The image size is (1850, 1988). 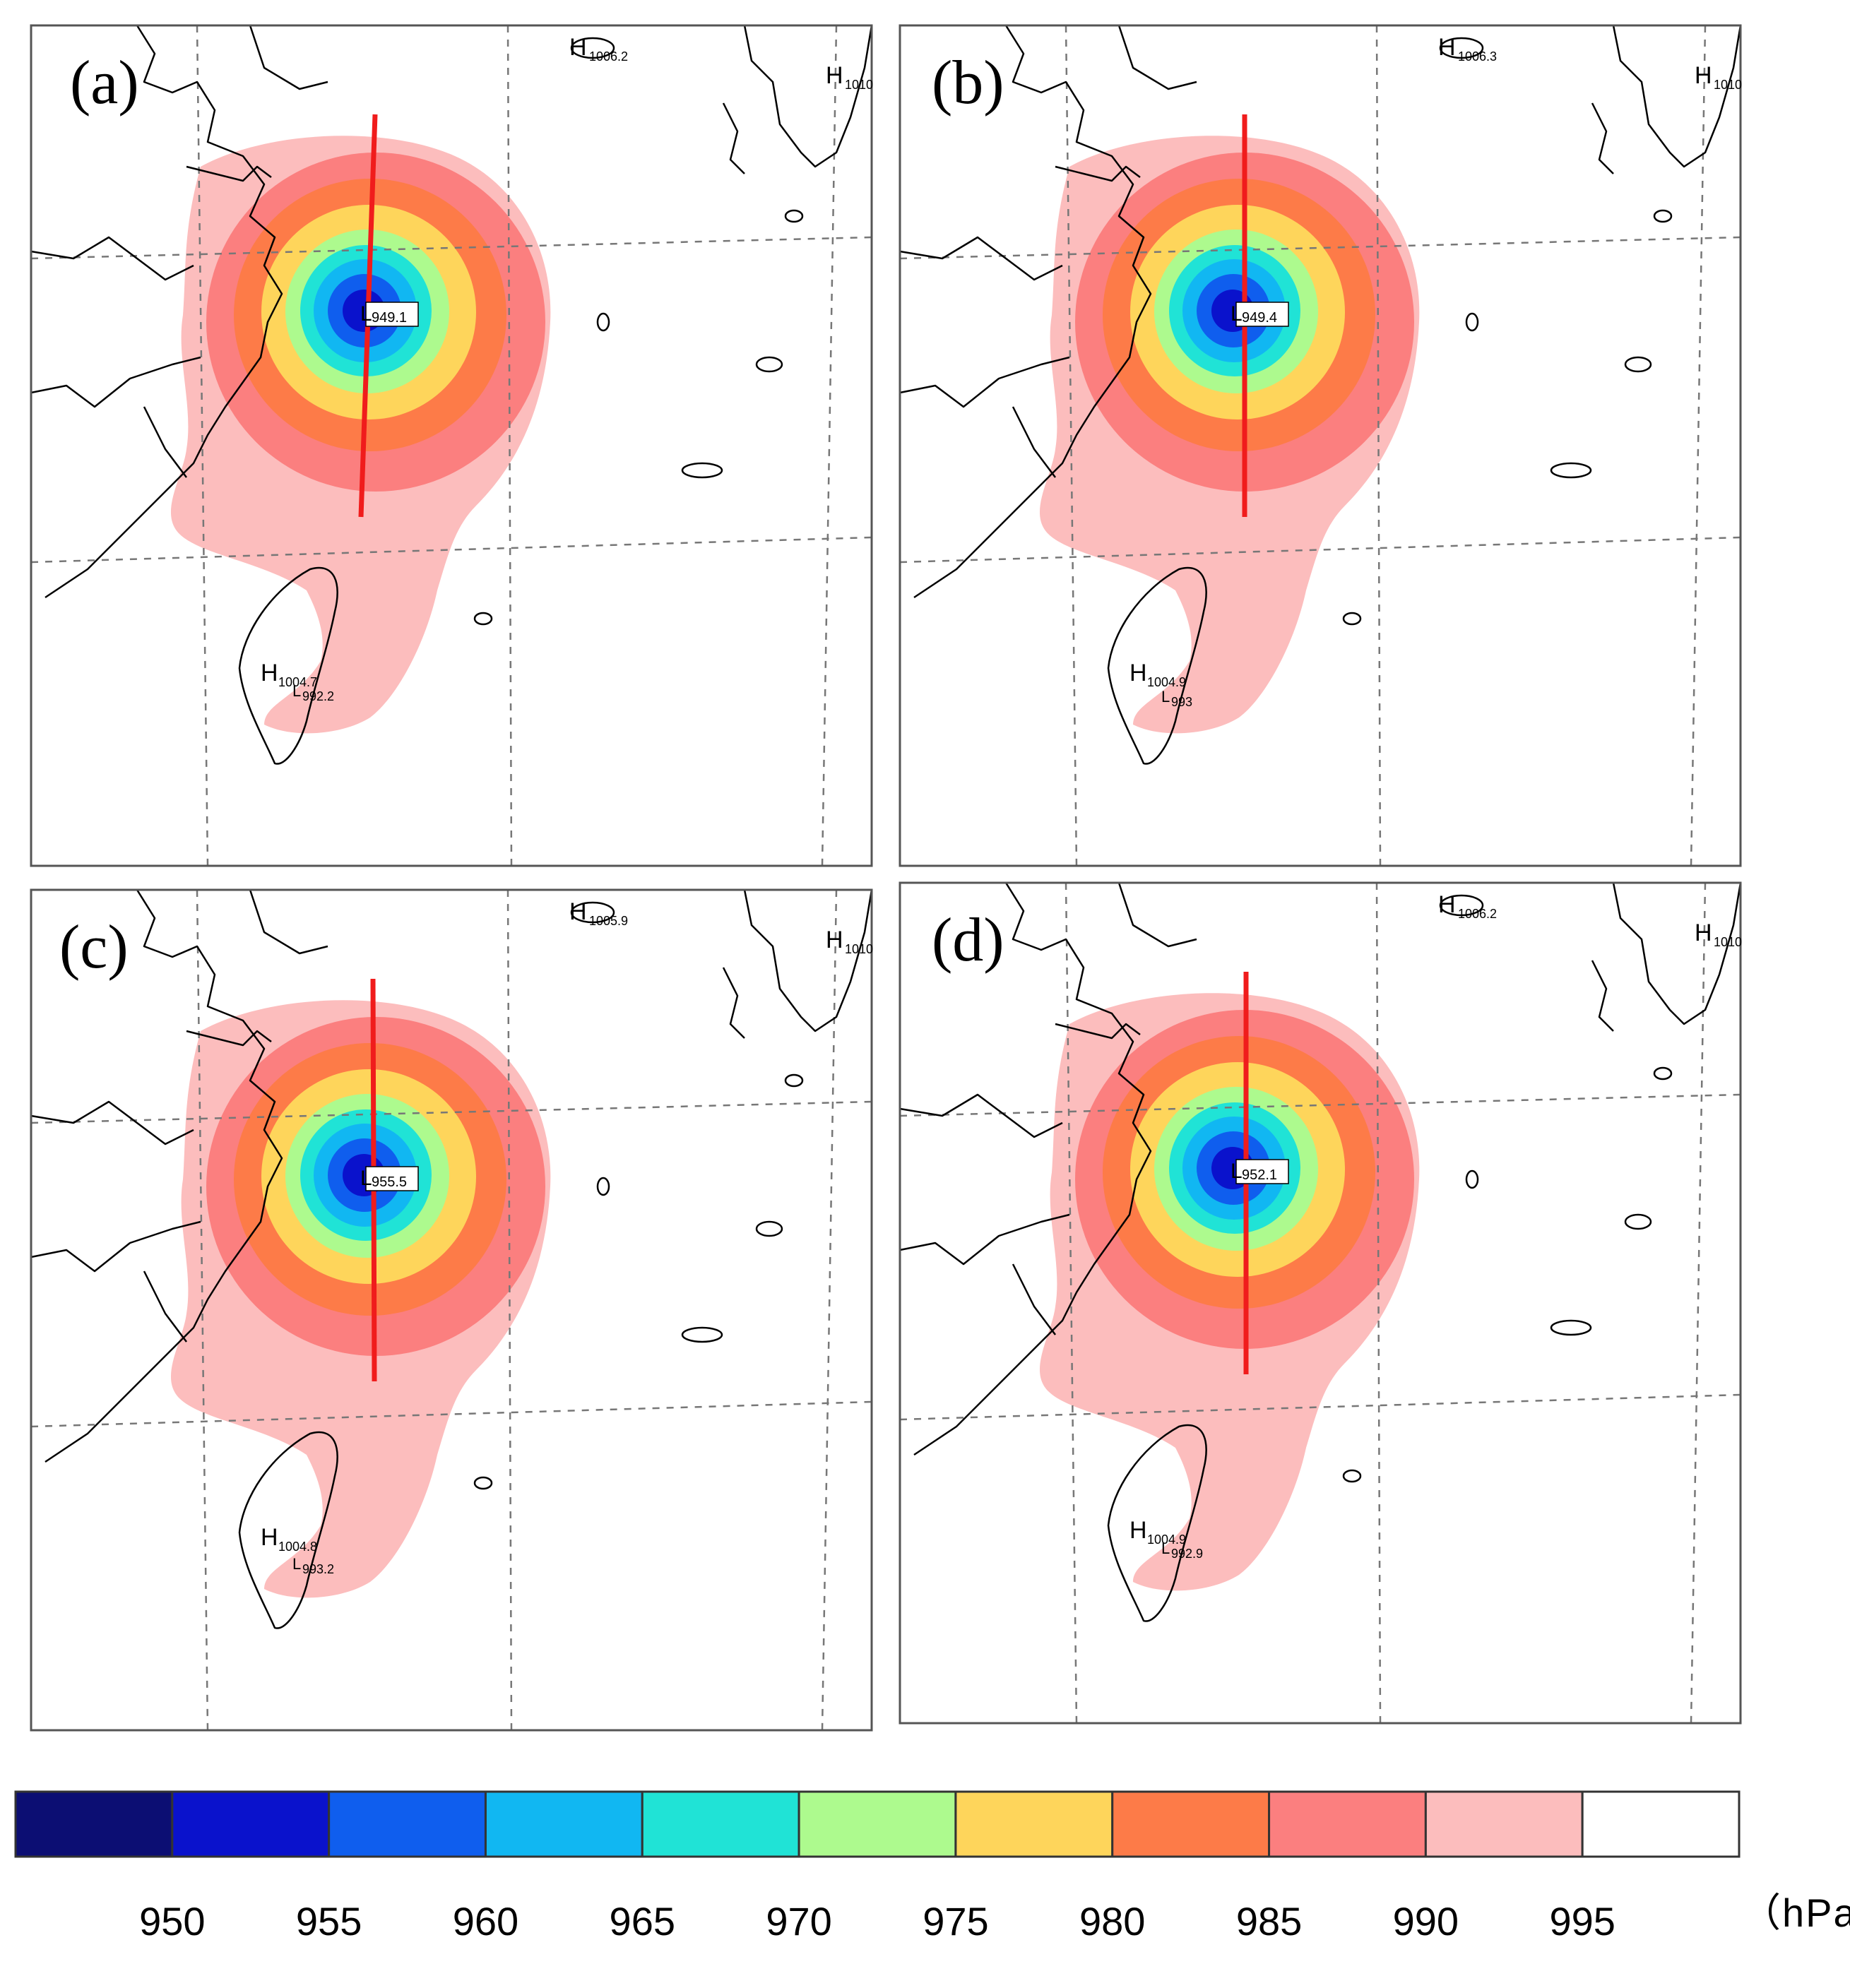 I want to click on high-taiwan-value: 1004.8, so click(x=297, y=1547).